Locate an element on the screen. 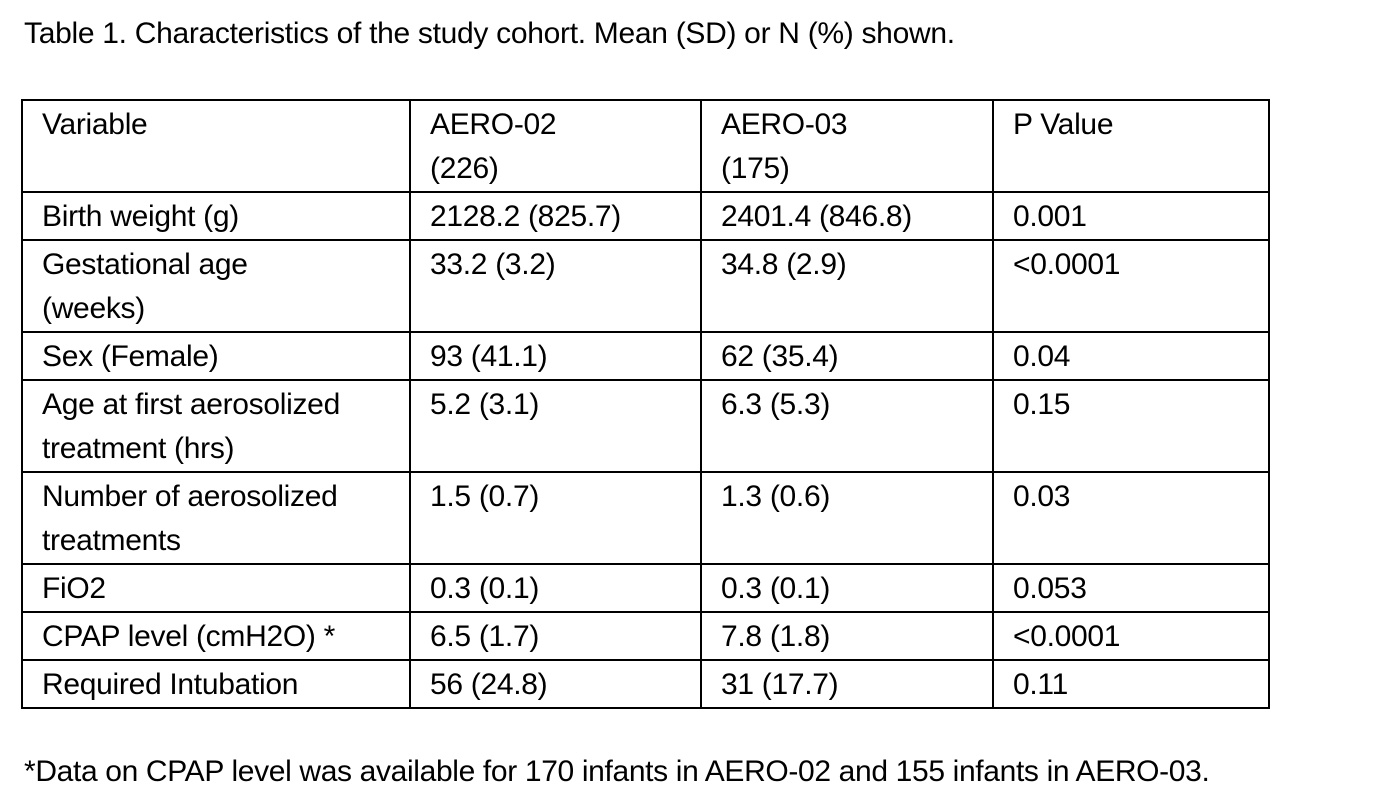 The image size is (1379, 811). variable-label-line: (weeks) is located at coordinates (93, 308).